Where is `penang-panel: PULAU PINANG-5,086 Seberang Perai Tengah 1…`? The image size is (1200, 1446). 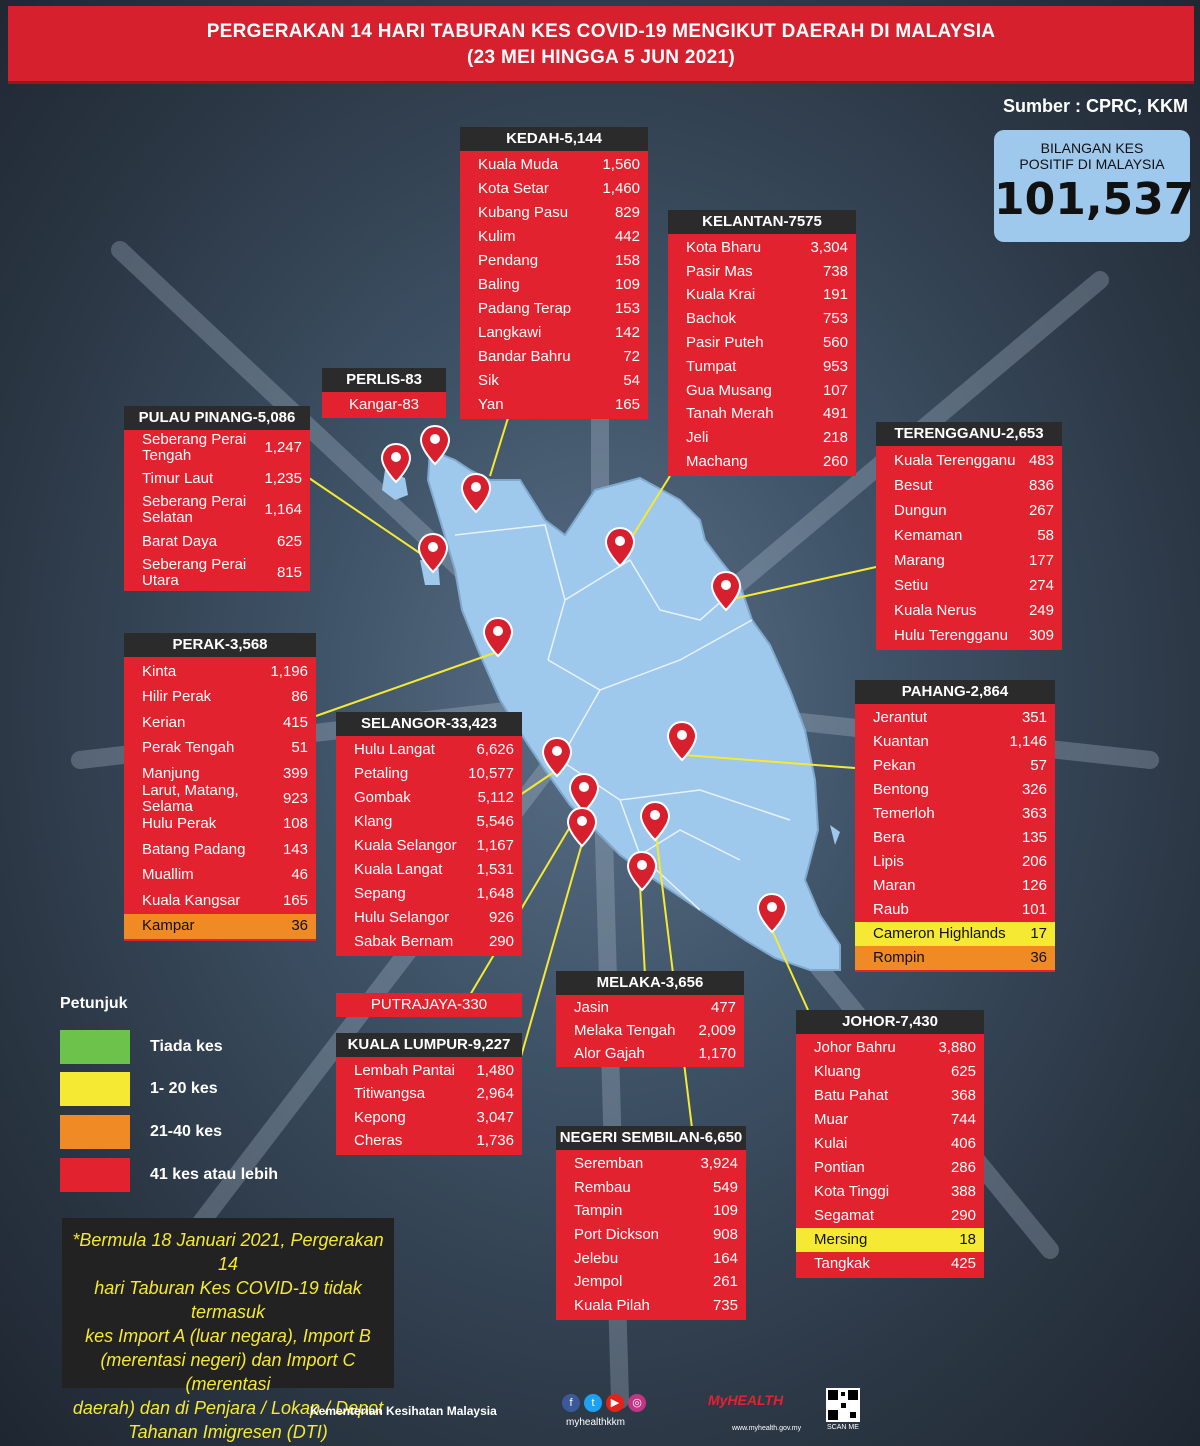 penang-panel: PULAU PINANG-5,086 Seberang Perai Tengah 1… is located at coordinates (217, 498).